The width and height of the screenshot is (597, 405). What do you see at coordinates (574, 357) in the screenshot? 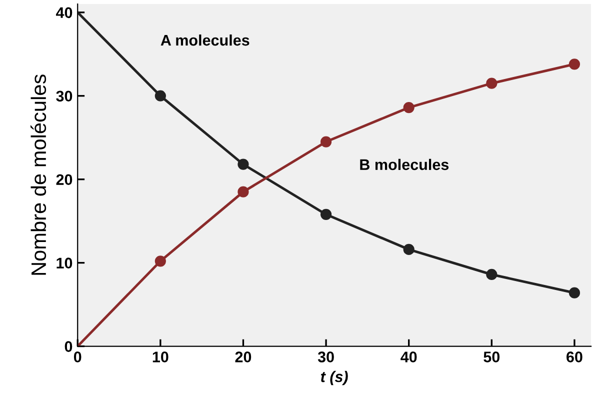
I see `x-tick-label: 60` at bounding box center [574, 357].